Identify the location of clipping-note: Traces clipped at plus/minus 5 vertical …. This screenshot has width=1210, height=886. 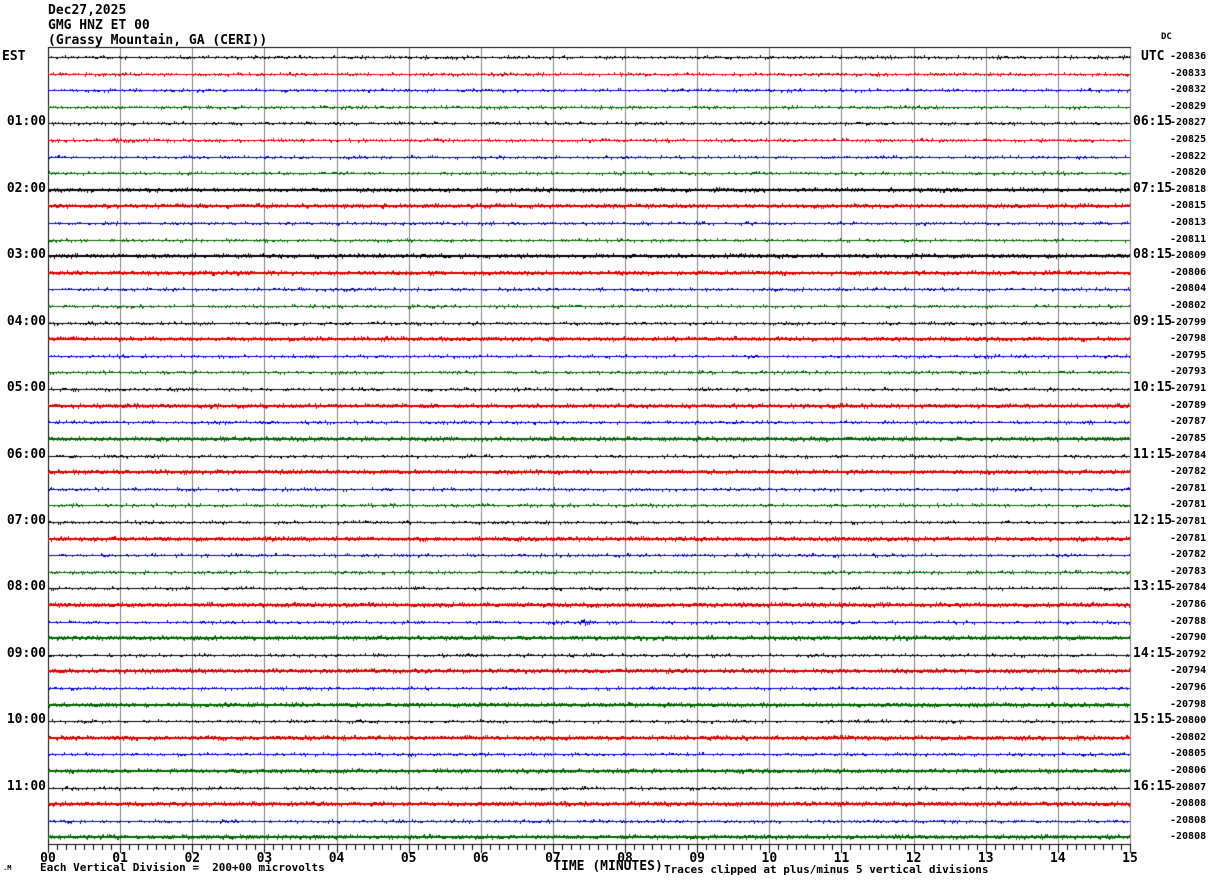
(826, 869).